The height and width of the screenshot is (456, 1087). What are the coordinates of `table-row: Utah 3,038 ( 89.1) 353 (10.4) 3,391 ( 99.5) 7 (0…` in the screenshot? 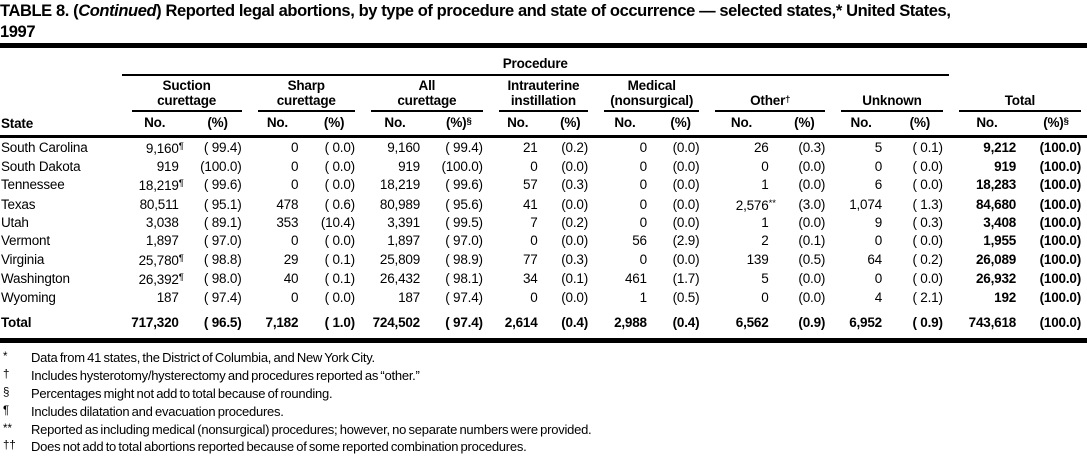 It's located at (543, 223).